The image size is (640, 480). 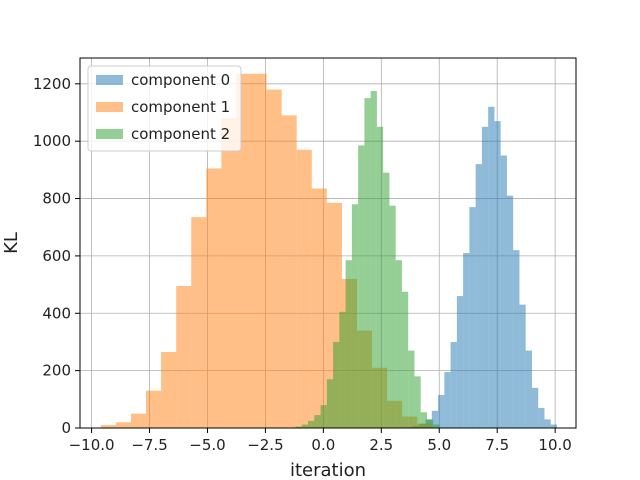 What do you see at coordinates (207, 445) in the screenshot?
I see `x-tick-label-2: −5.0` at bounding box center [207, 445].